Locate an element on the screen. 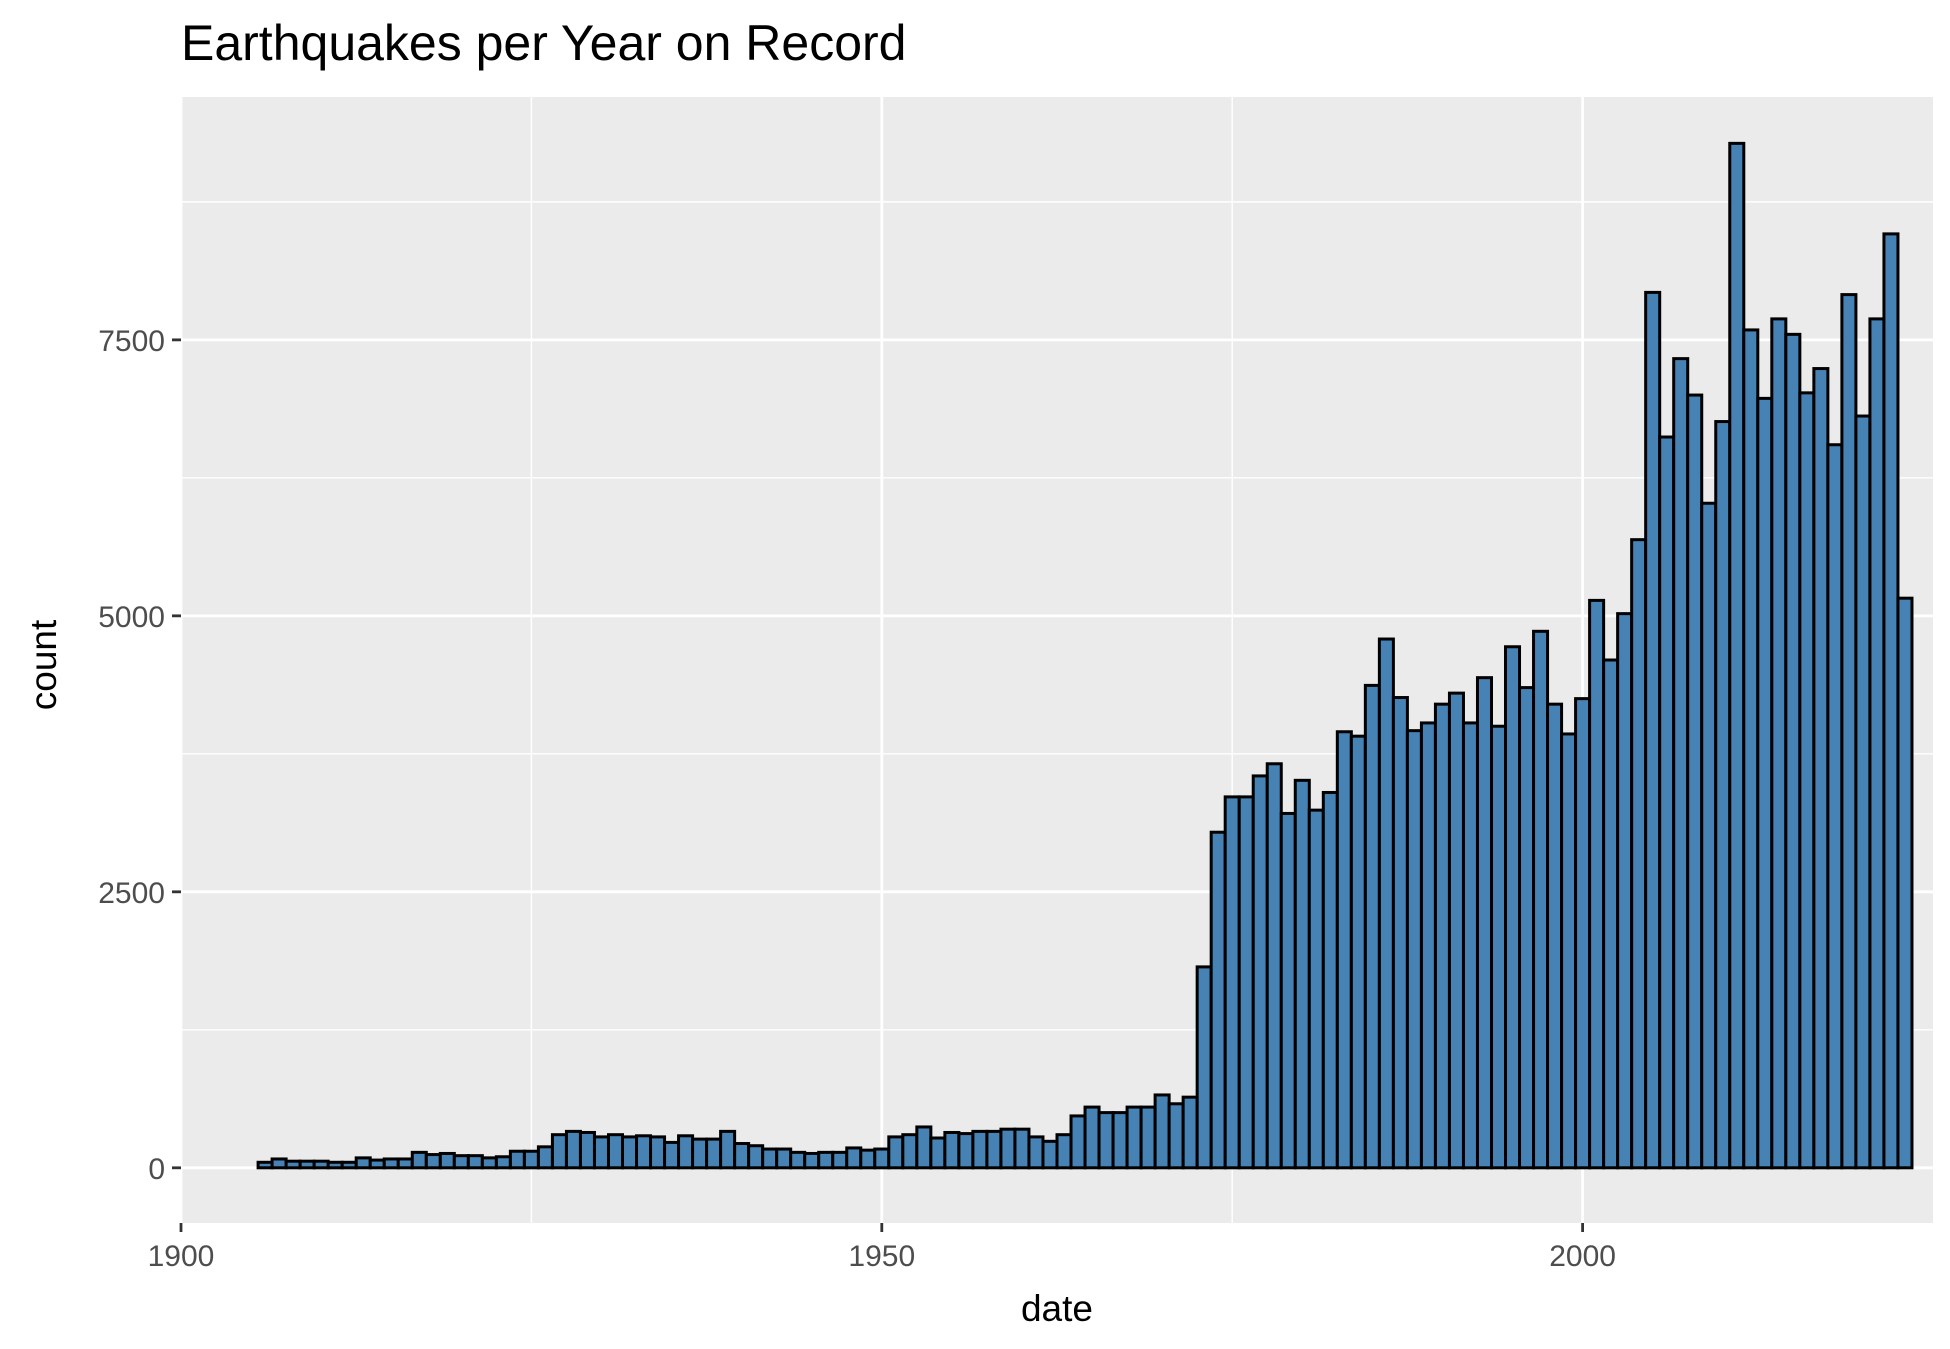 The width and height of the screenshot is (1950, 1349). x-tick-label: 1900 is located at coordinates (181, 1256).